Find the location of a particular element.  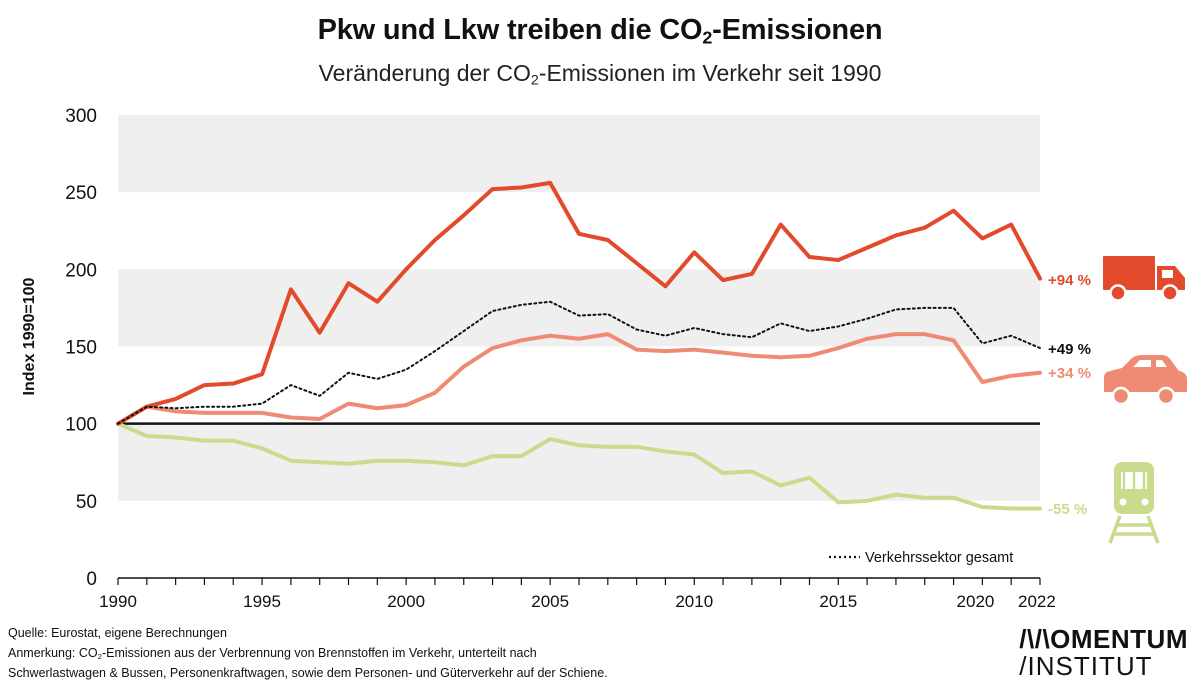

x-tick-label: 2020 is located at coordinates (976, 601).